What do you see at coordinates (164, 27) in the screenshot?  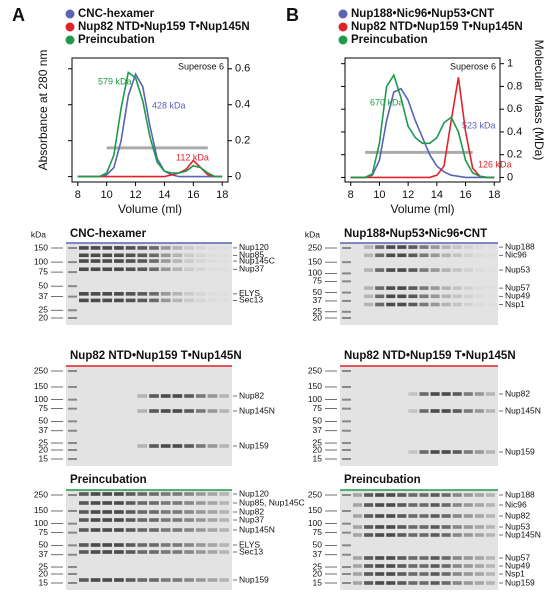 I see `legend-label: Nup82 NTD•Nup159 T•Nup145N` at bounding box center [164, 27].